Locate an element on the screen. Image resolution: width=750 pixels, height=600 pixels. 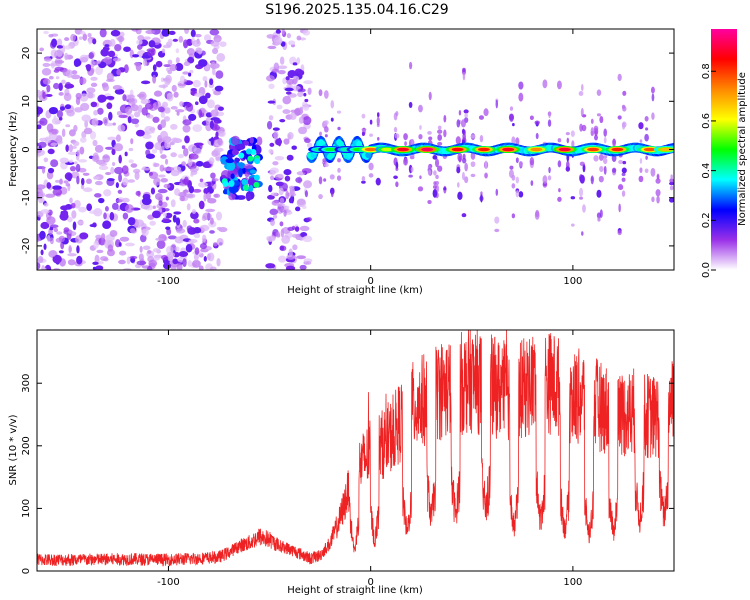
spectrogram-x-axis-label: Height of straight line (km) is located at coordinates (355, 290).